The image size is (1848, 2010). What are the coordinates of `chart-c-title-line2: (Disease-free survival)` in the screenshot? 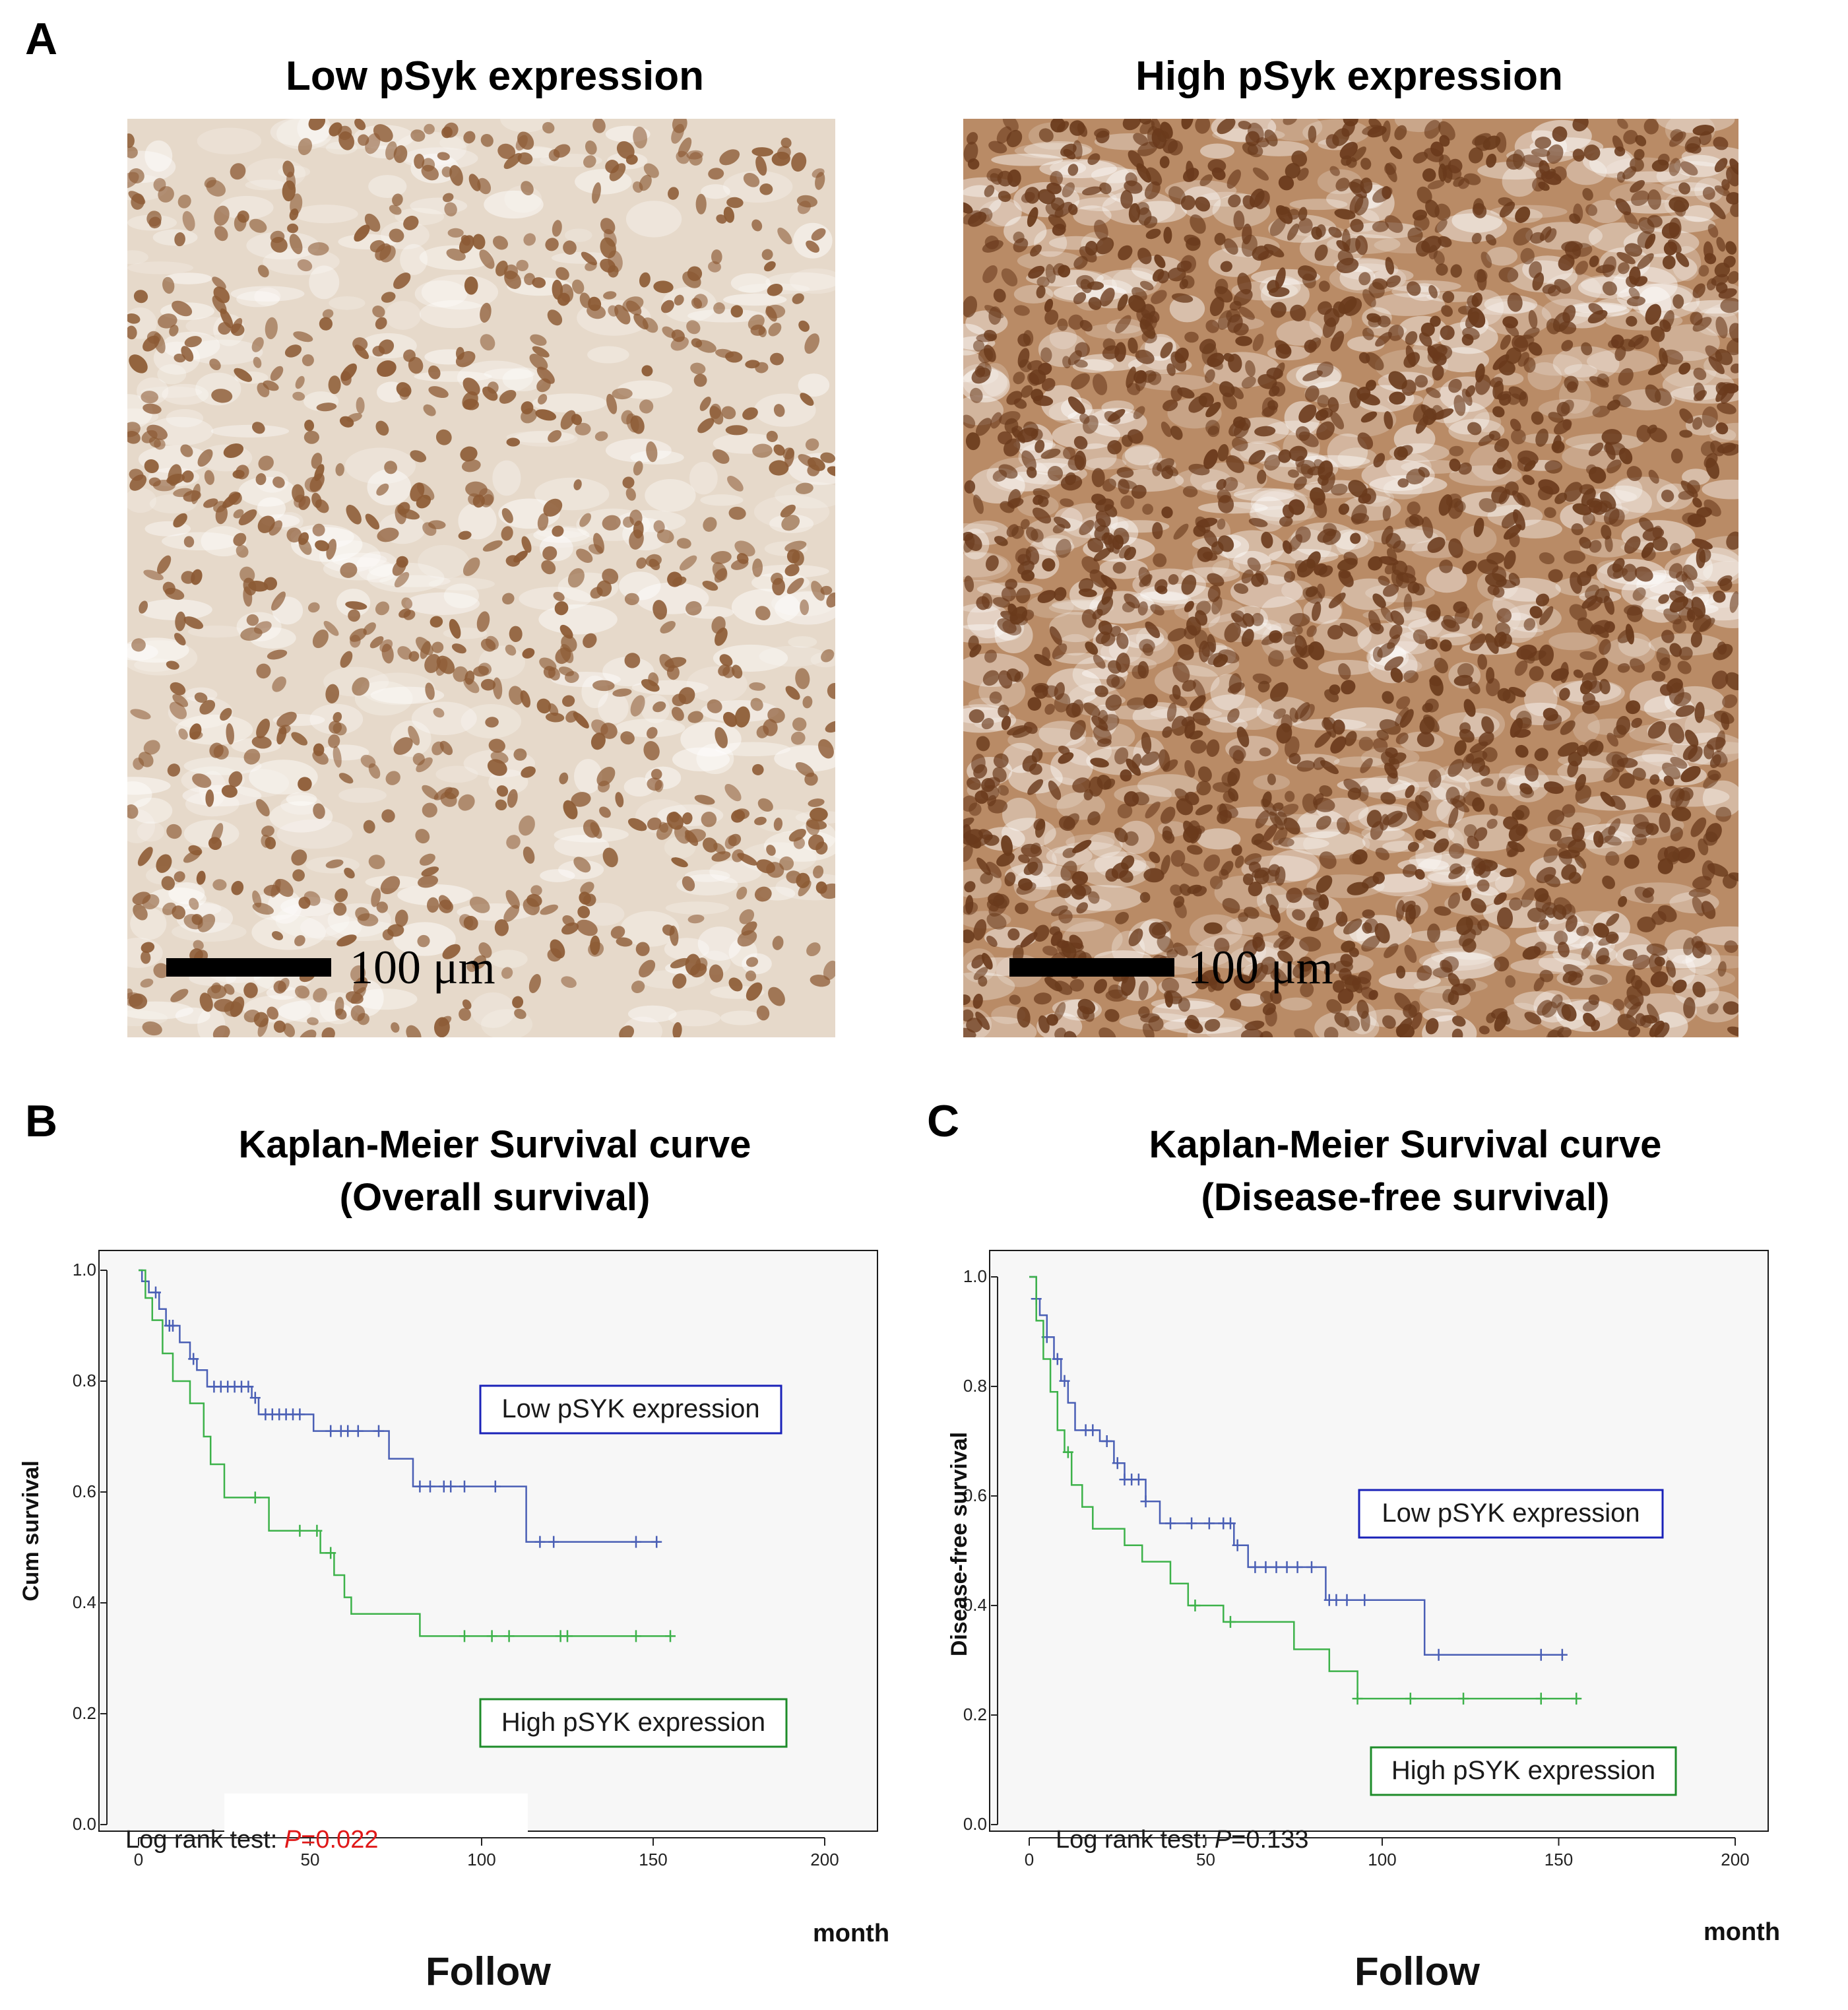 It's located at (1405, 1197).